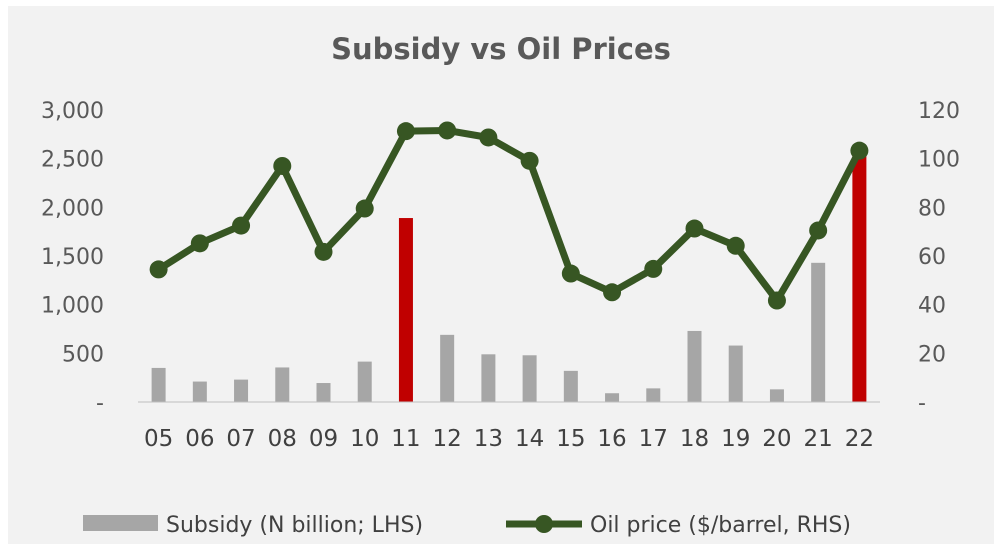 This screenshot has width=1000, height=552. Describe the element at coordinates (720, 525) in the screenshot. I see `legend-label-oil-price: Oil price ($/barrel, RHS)` at that location.